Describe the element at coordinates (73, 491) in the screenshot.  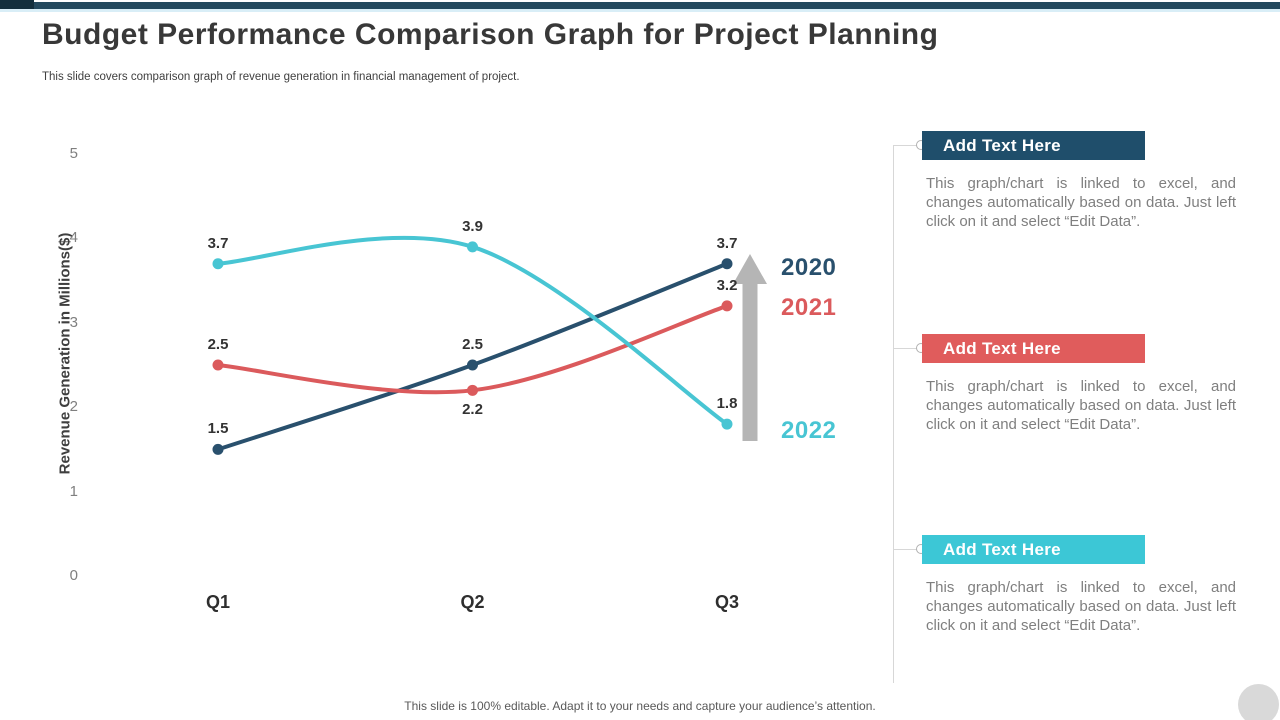
I see `y-tick-label: 1` at that location.